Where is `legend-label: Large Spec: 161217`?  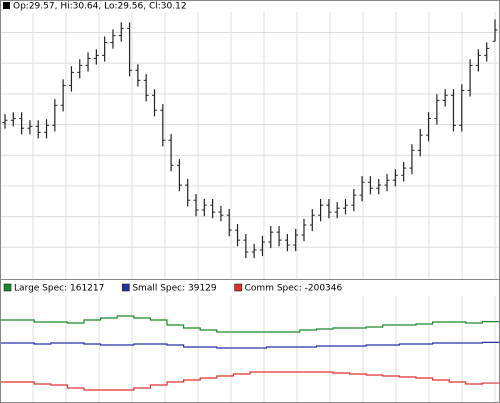
legend-label: Large Spec: 161217 is located at coordinates (59, 289).